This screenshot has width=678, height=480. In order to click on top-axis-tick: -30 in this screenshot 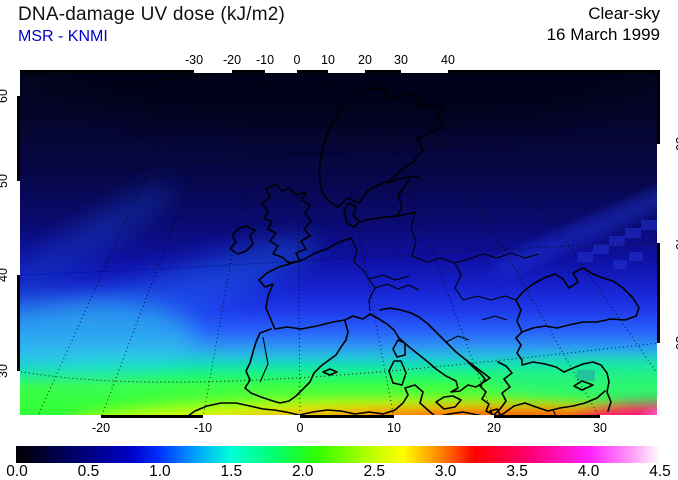, I will do `click(194, 60)`.